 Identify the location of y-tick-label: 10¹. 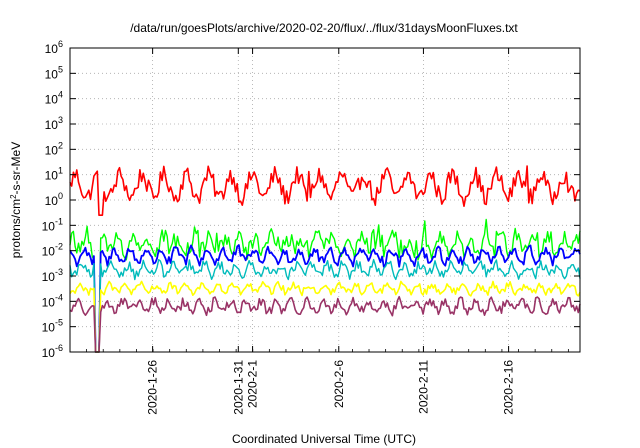
(54, 174).